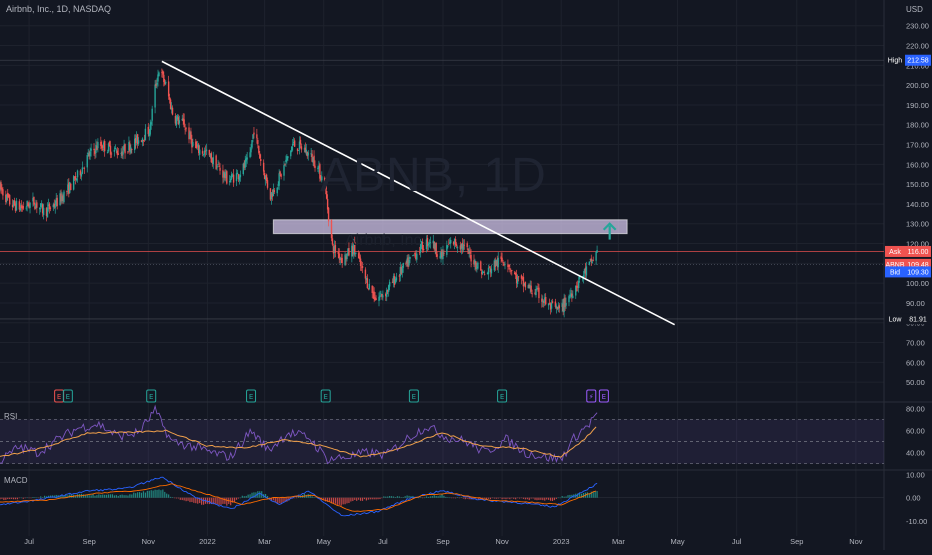 This screenshot has width=932, height=555. What do you see at coordinates (918, 251) in the screenshot?
I see `ask-price-tag-value-box` at bounding box center [918, 251].